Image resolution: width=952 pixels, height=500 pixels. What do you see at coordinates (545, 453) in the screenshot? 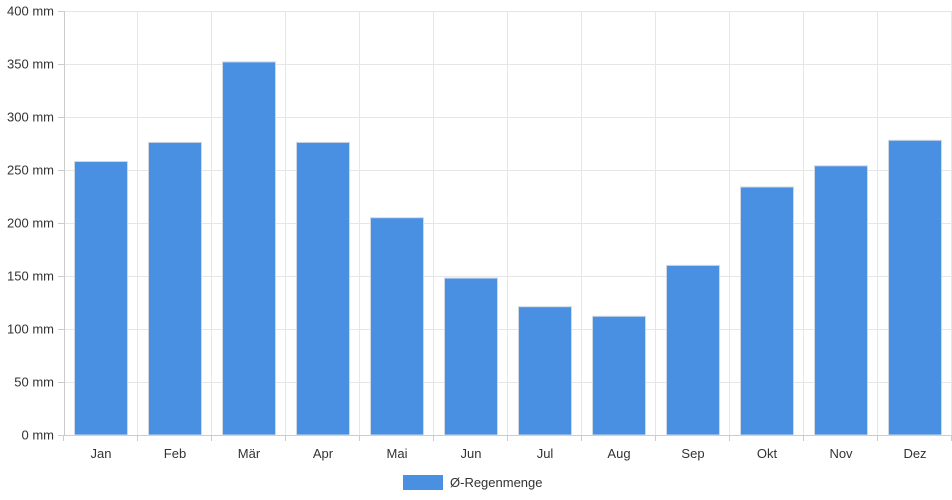
I see `x-tick-label: Jul` at bounding box center [545, 453].